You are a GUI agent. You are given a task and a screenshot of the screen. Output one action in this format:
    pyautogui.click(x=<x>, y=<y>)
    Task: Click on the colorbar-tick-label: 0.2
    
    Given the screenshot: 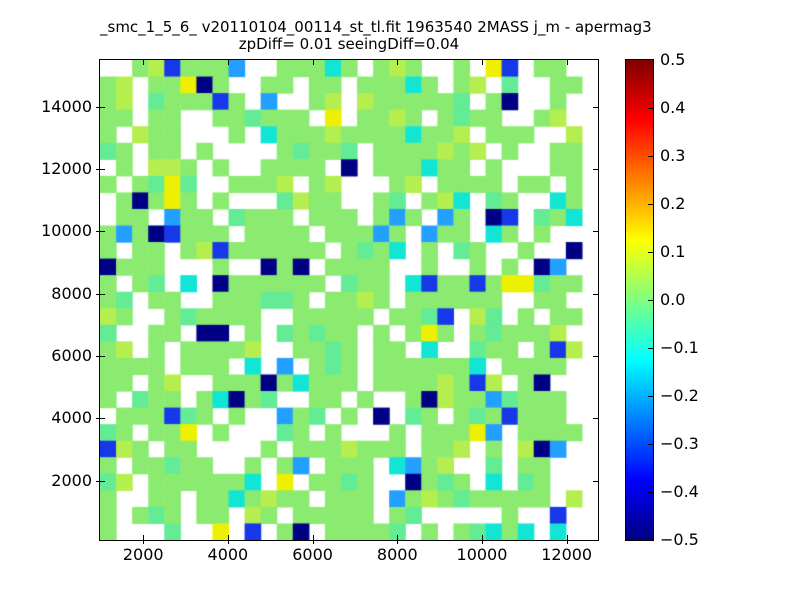 What is the action you would take?
    pyautogui.click(x=673, y=203)
    